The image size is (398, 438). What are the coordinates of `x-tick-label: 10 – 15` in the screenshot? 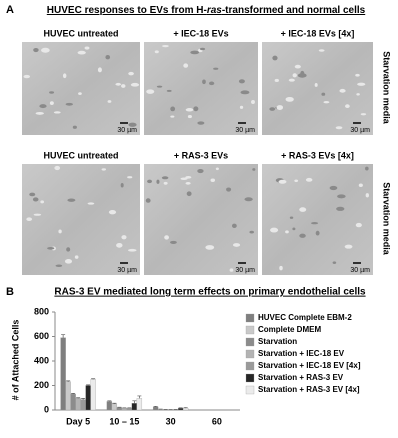 It's located at (124, 421).